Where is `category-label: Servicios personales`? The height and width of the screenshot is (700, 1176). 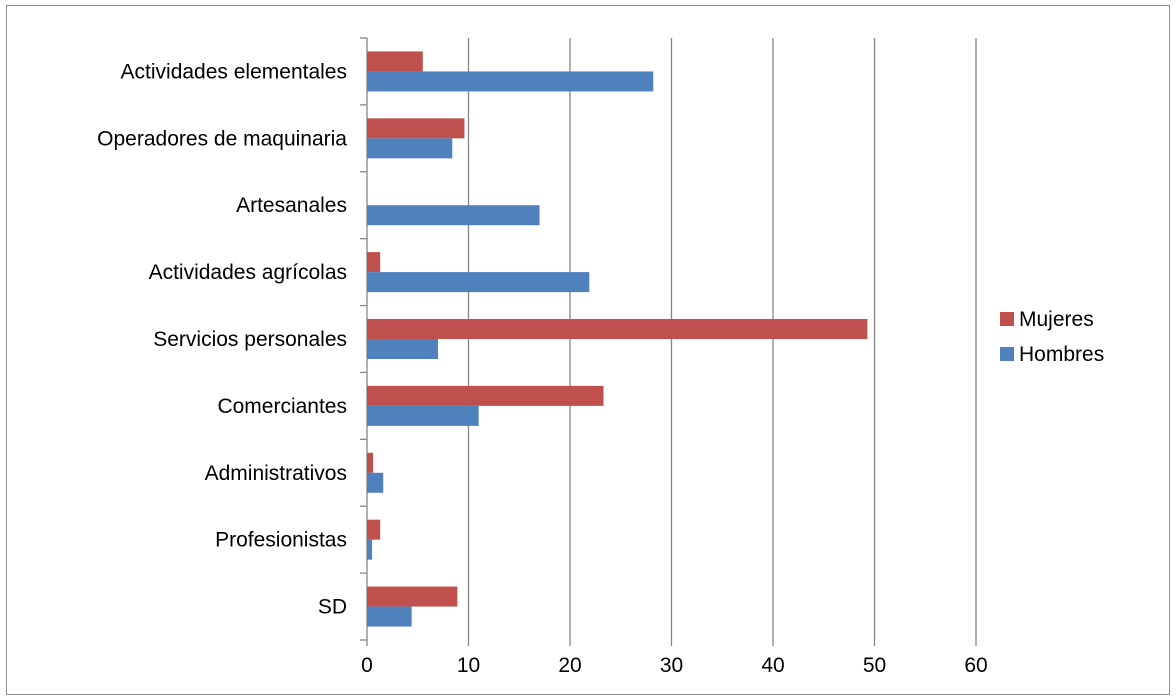 category-label: Servicios personales is located at coordinates (250, 339).